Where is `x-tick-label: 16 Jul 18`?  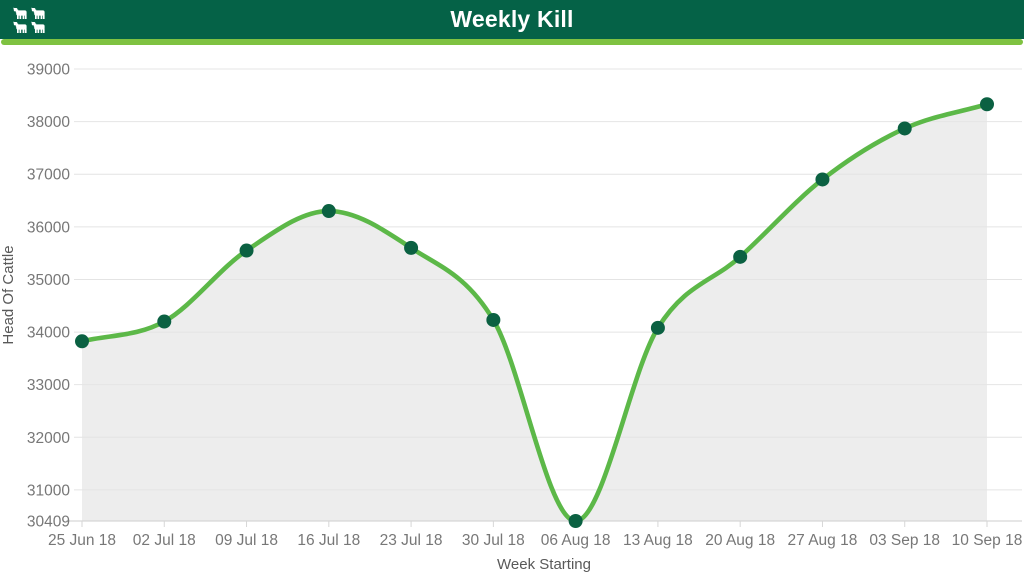
x-tick-label: 16 Jul 18 is located at coordinates (328, 540).